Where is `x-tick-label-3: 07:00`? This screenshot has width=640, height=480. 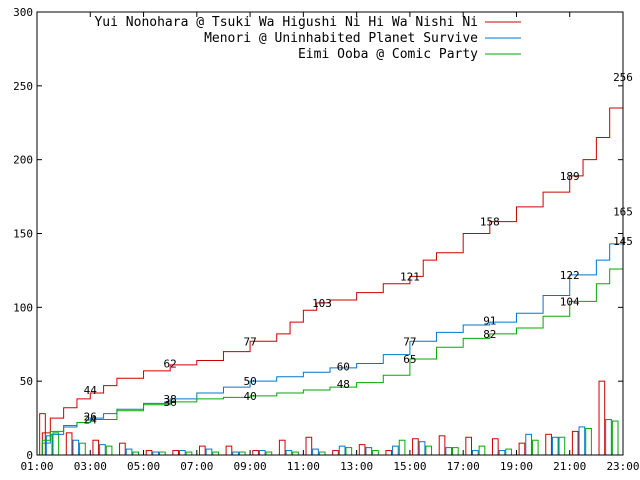 x-tick-label-3: 07:00 is located at coordinates (196, 466).